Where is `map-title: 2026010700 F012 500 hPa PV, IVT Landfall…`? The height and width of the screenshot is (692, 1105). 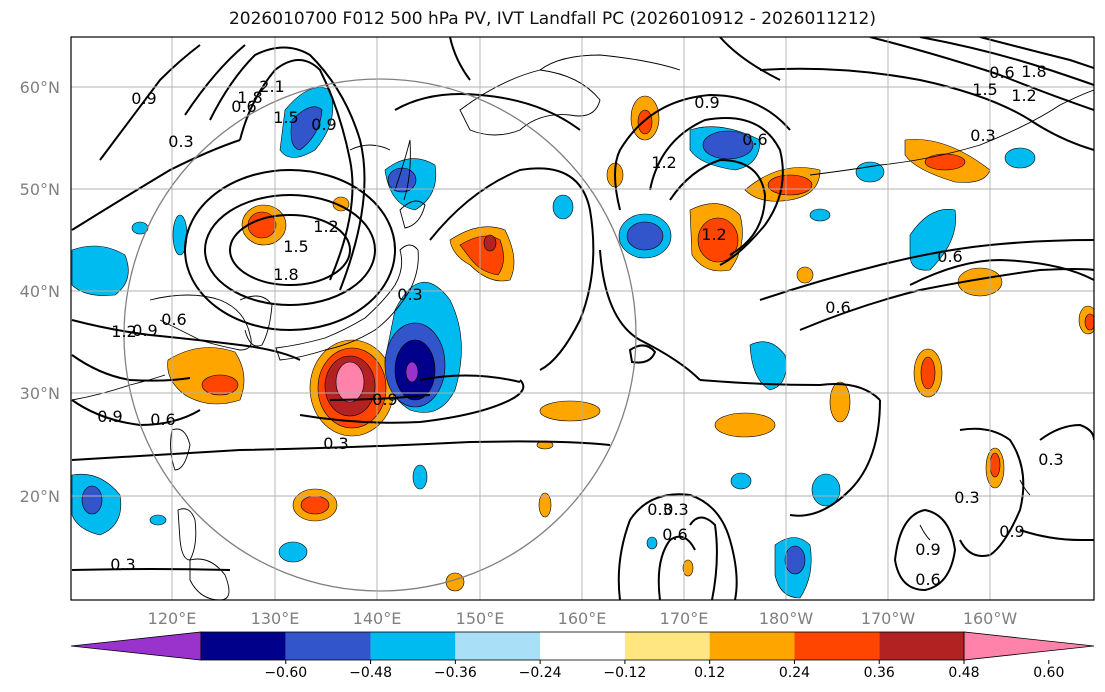
map-title: 2026010700 F012 500 hPa PV, IVT Landfall… is located at coordinates (552, 19).